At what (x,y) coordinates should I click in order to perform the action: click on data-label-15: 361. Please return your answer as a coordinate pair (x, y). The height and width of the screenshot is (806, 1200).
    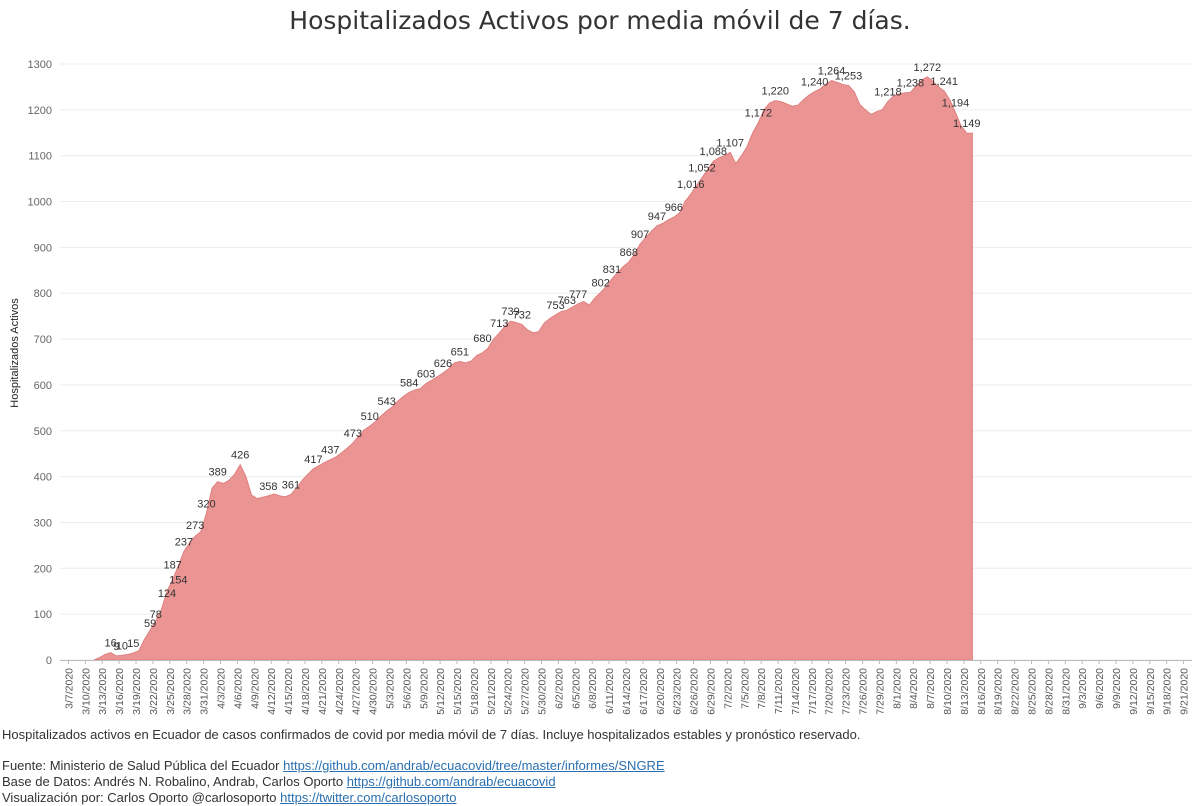
    Looking at the image, I should click on (291, 485).